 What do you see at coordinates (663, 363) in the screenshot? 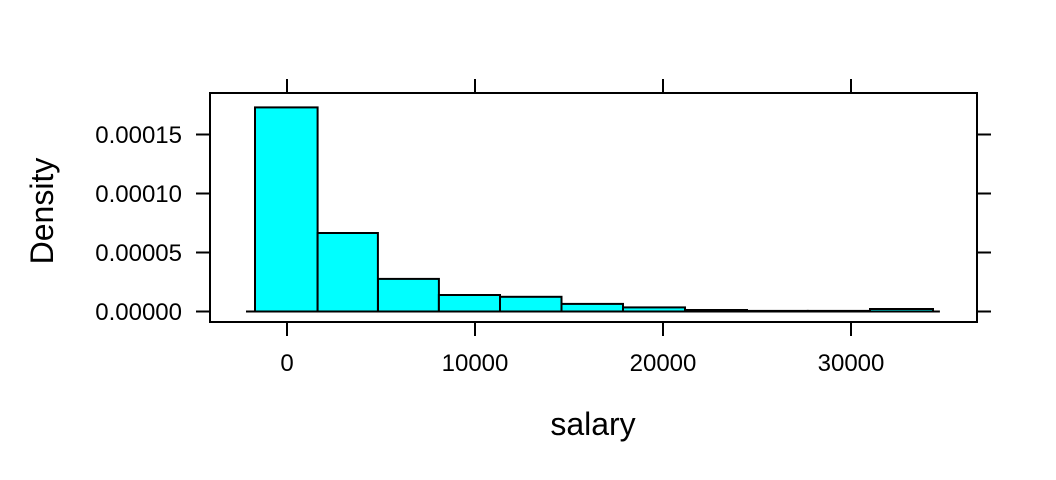
I see `x-tick-label: 20000` at bounding box center [663, 363].